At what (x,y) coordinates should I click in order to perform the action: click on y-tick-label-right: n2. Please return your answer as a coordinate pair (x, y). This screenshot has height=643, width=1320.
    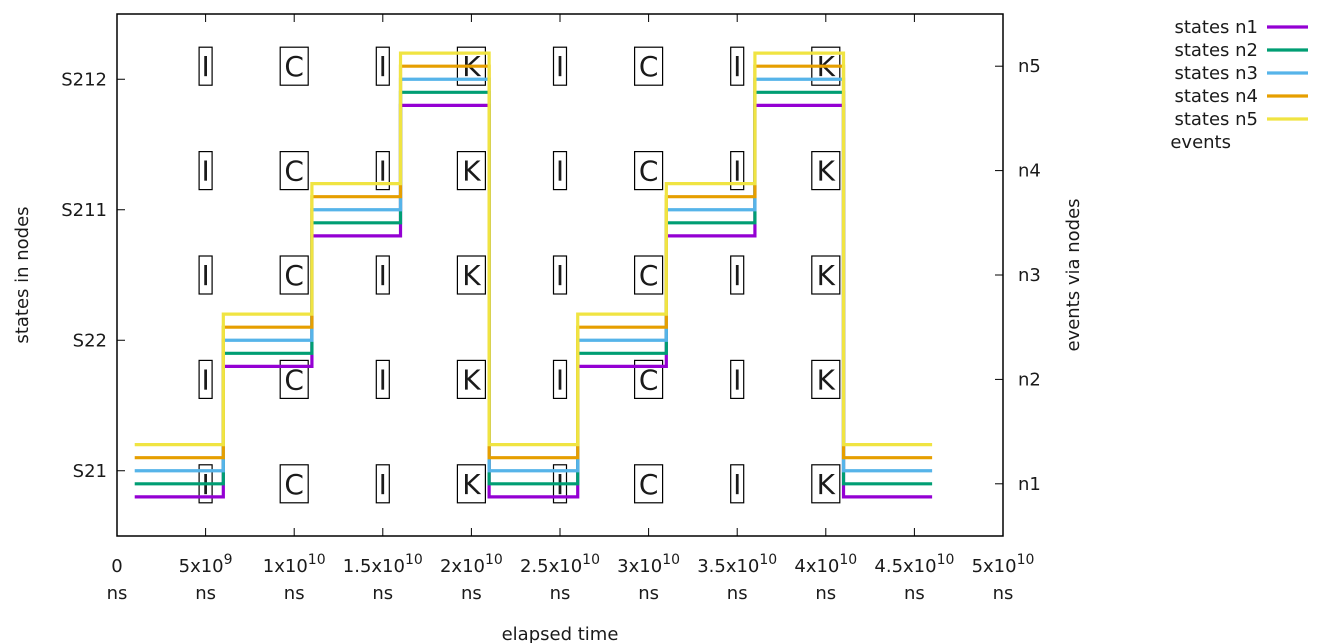
    Looking at the image, I should click on (1029, 379).